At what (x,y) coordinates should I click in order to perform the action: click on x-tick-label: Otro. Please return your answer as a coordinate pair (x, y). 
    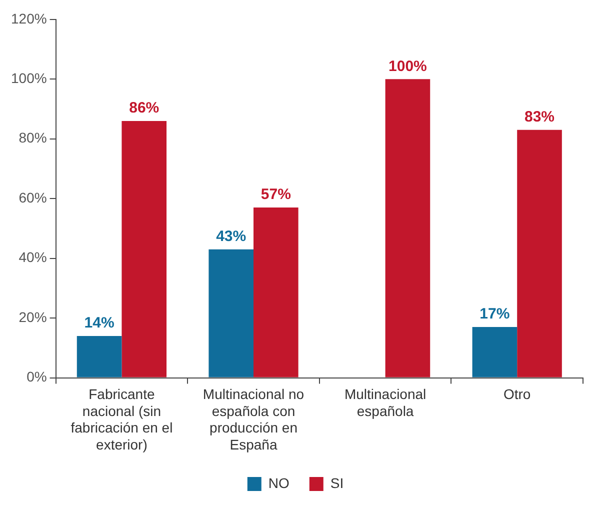
    Looking at the image, I should click on (517, 394).